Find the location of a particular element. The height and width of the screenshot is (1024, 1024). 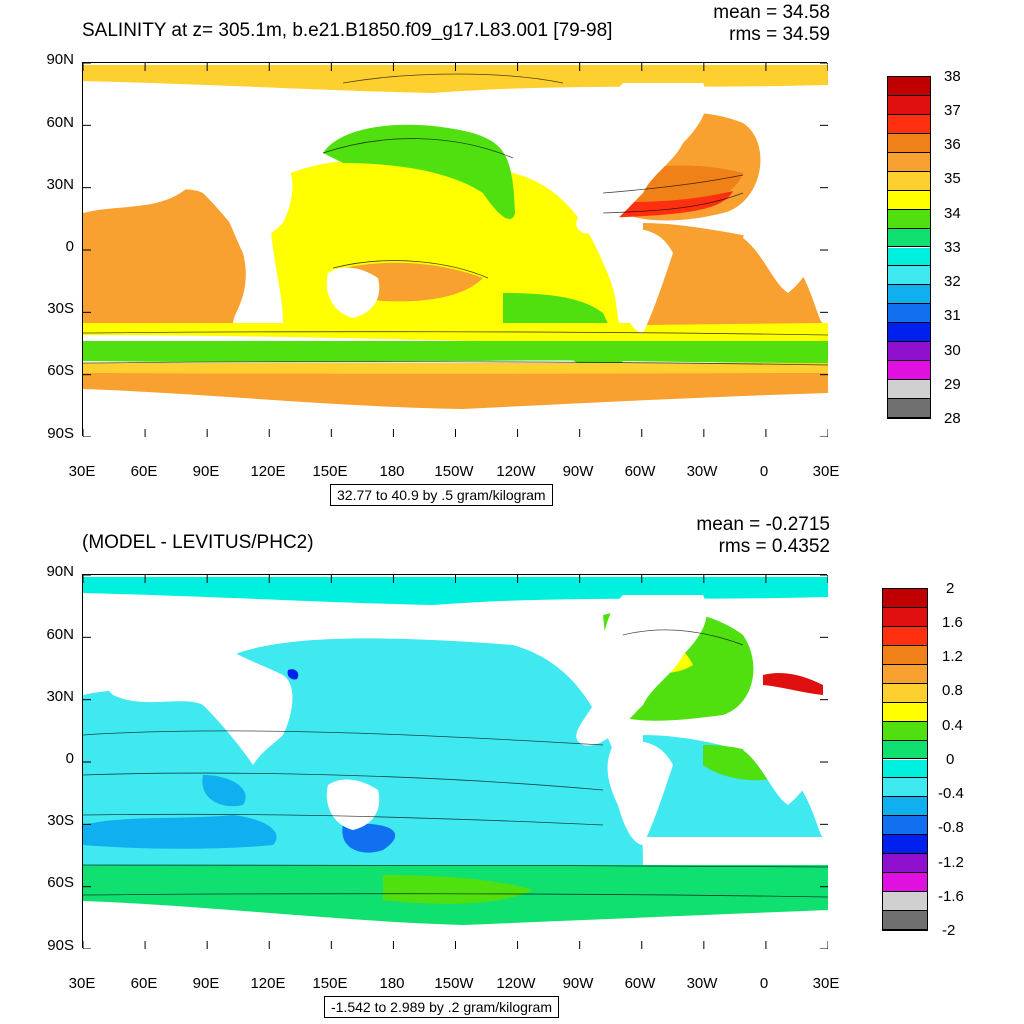

colorbar-label: -0.4 is located at coordinates (951, 793).